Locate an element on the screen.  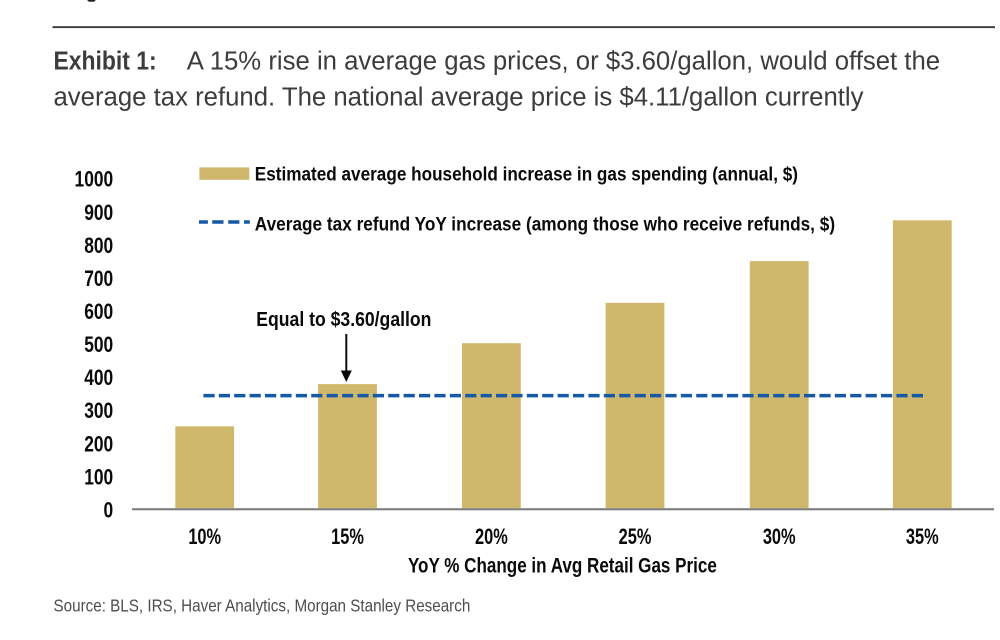
svg-text: 600 is located at coordinates (98, 312).